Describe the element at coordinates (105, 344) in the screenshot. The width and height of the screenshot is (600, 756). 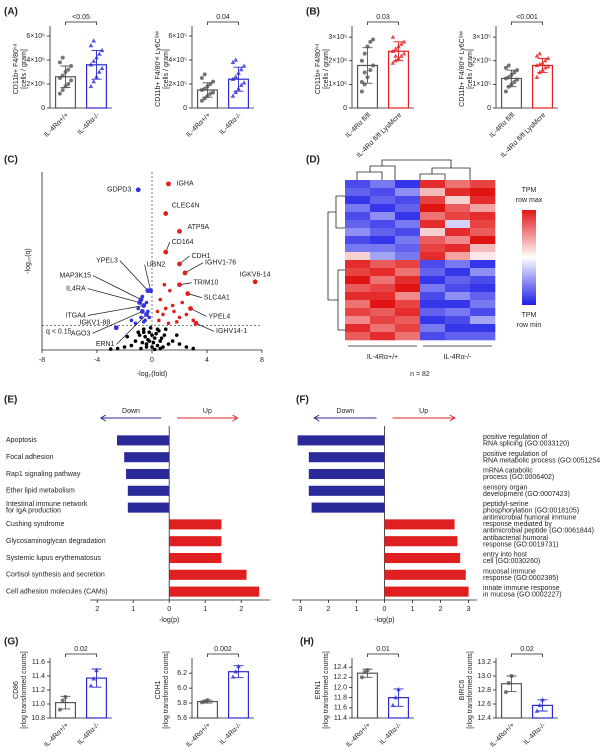
I see `gene-label: ERN1` at that location.